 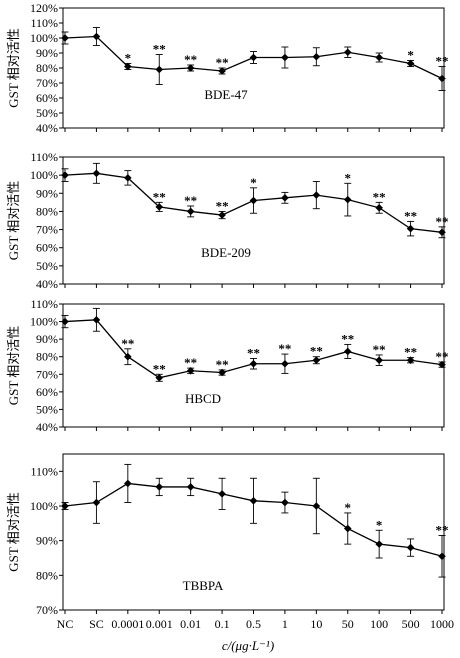 What do you see at coordinates (96, 624) in the screenshot?
I see `x-tick-label: SC` at bounding box center [96, 624].